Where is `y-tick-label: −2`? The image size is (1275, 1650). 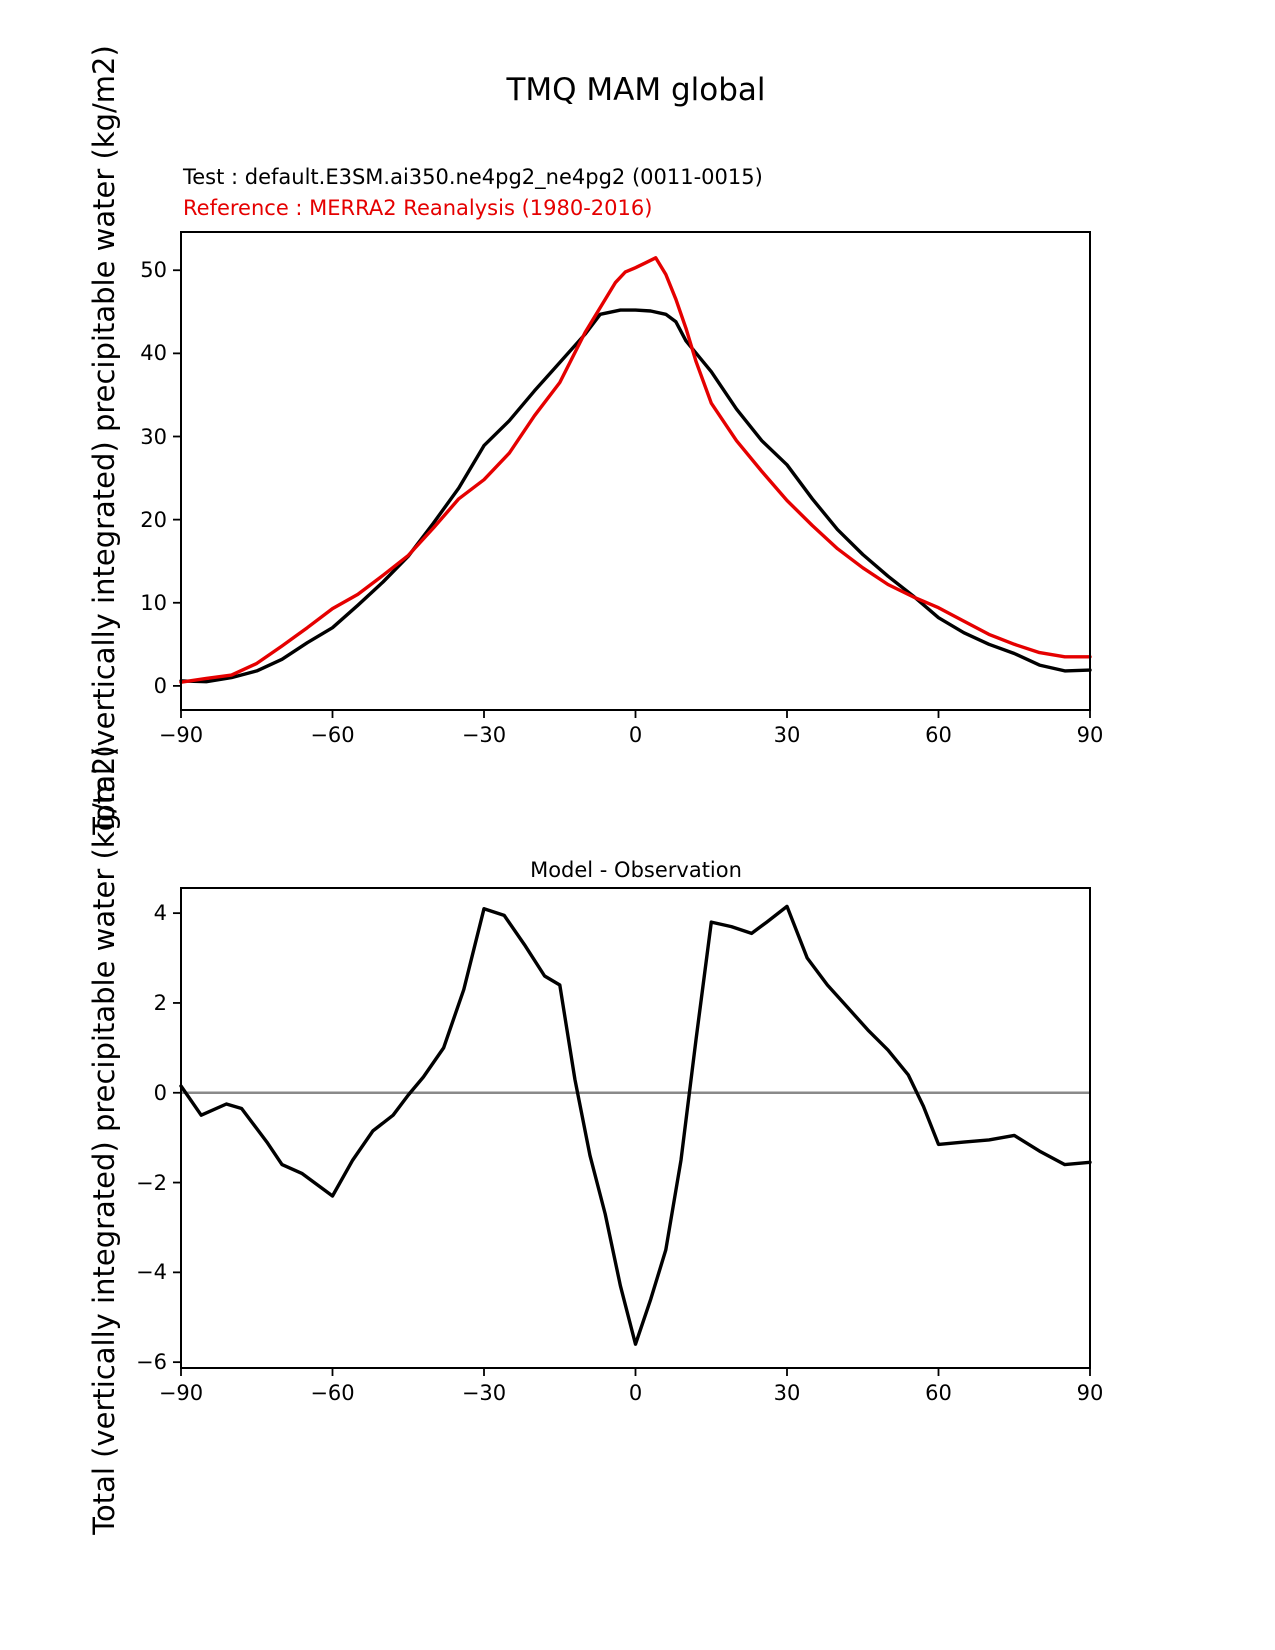 y-tick-label: −2 is located at coordinates (151, 1182).